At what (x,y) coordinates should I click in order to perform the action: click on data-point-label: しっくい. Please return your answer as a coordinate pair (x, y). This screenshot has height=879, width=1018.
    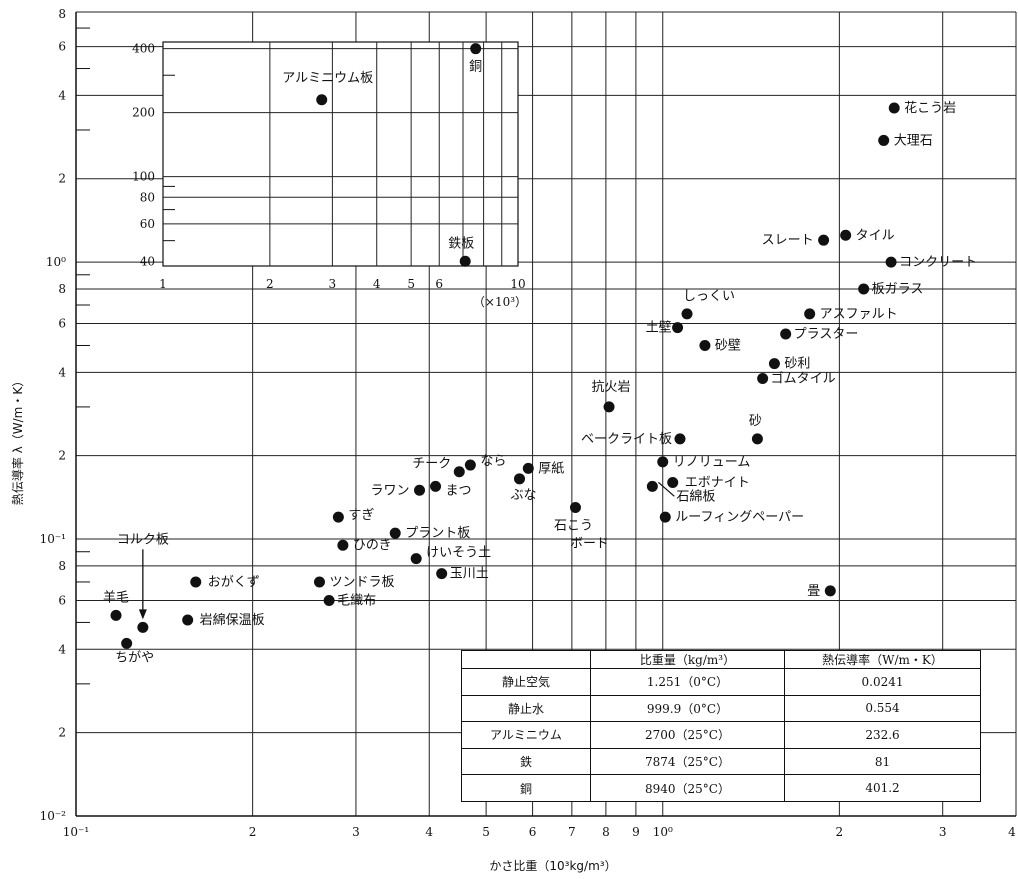
    Looking at the image, I should click on (709, 296).